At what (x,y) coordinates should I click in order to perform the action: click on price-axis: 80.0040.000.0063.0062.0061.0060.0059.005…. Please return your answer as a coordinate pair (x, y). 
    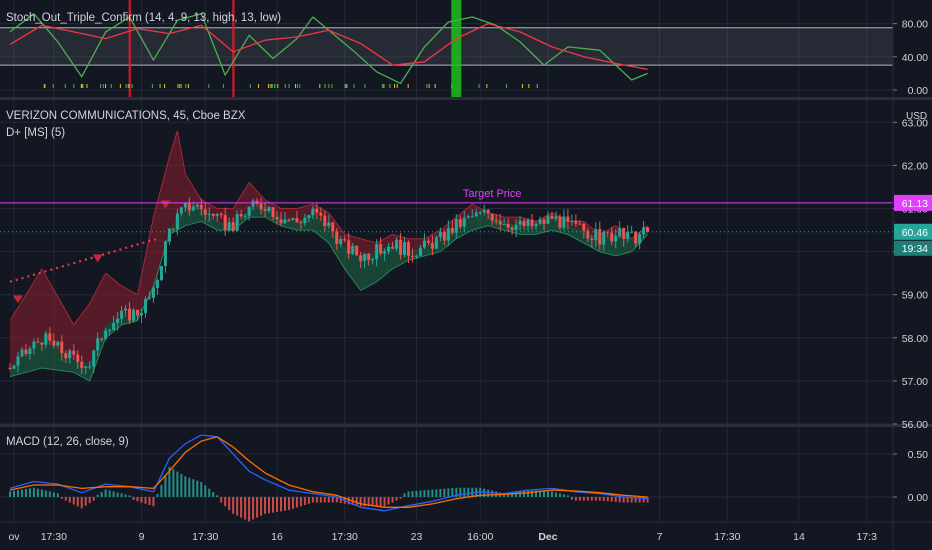
    Looking at the image, I should click on (912, 261).